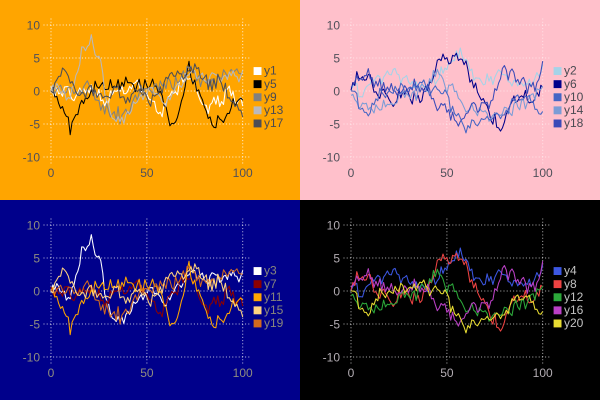  Describe the element at coordinates (274, 310) in the screenshot. I see `svg-text: y15` at that location.